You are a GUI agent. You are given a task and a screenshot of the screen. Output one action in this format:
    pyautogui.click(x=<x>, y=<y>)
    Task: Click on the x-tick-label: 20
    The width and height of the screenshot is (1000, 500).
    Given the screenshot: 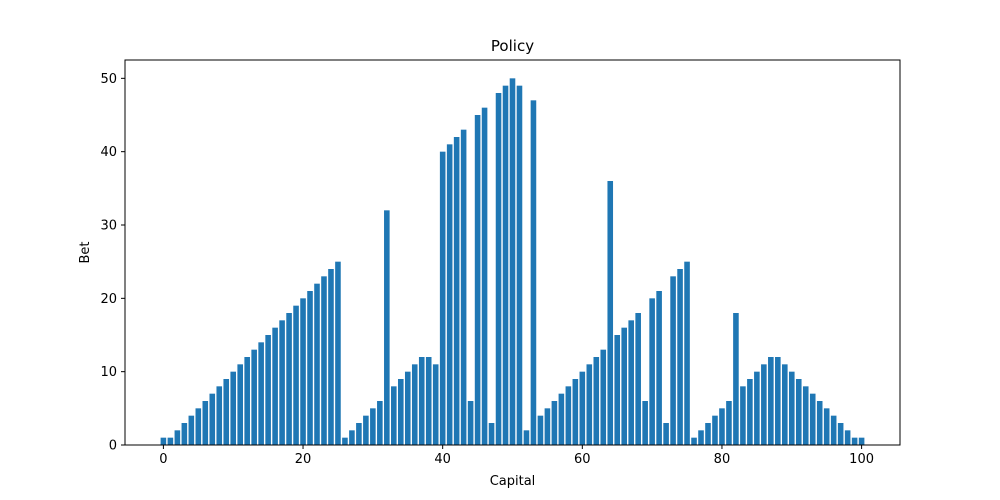 What is the action you would take?
    pyautogui.click(x=303, y=459)
    